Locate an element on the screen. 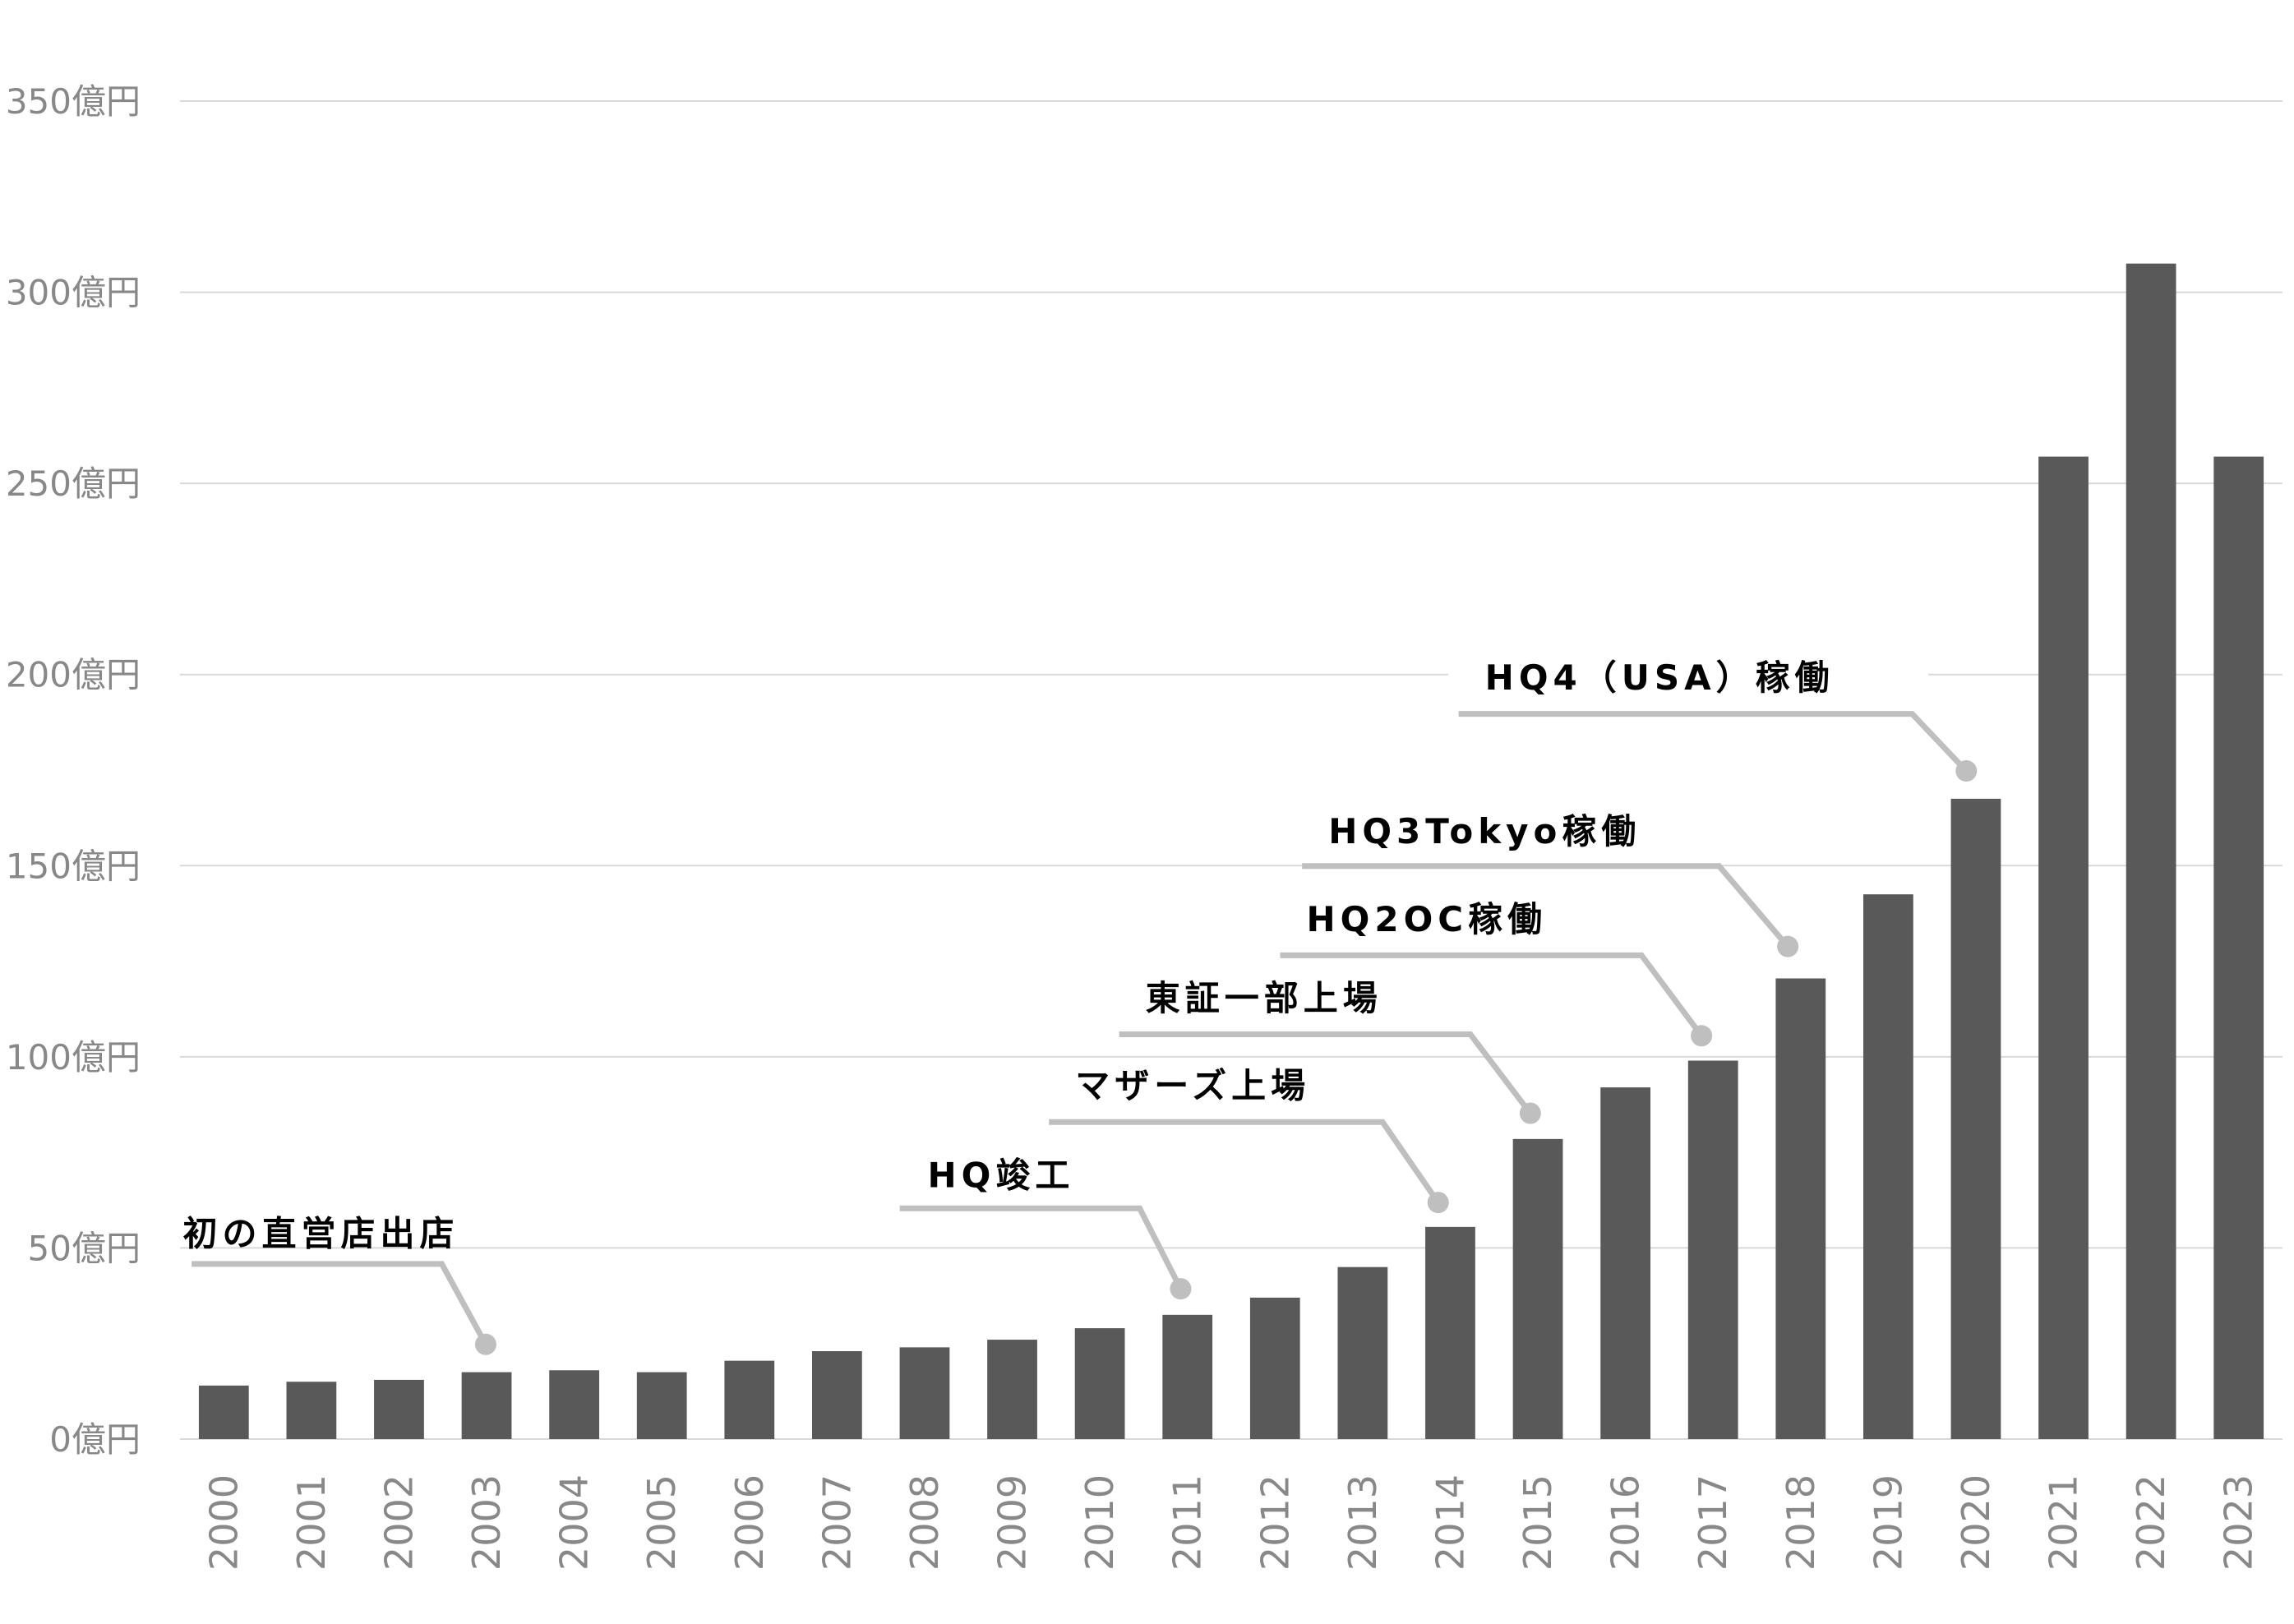 This screenshot has height=1624, width=2294. bar-2017 is located at coordinates (1712, 1249).